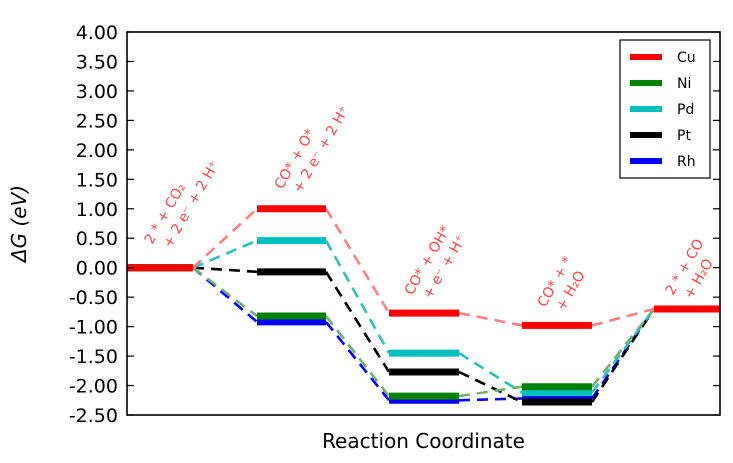  I want to click on state-label: 2 * + CO₂+ 2 e⁻ + 2 H⁺, so click(182, 204).